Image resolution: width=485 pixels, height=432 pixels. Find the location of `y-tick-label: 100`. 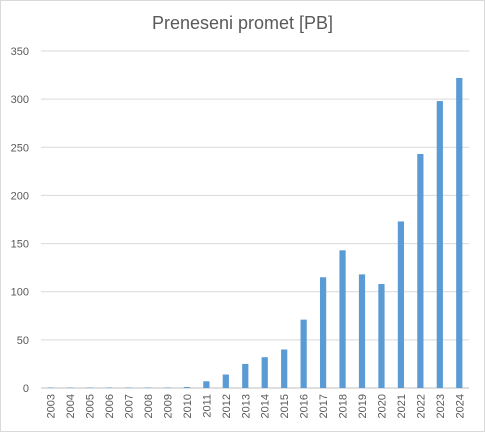

y-tick-label: 100 is located at coordinates (20, 293).